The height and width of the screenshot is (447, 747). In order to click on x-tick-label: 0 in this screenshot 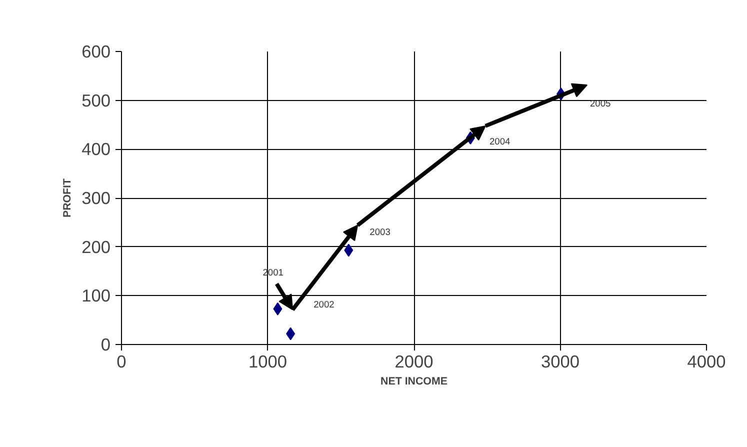, I will do `click(121, 362)`.